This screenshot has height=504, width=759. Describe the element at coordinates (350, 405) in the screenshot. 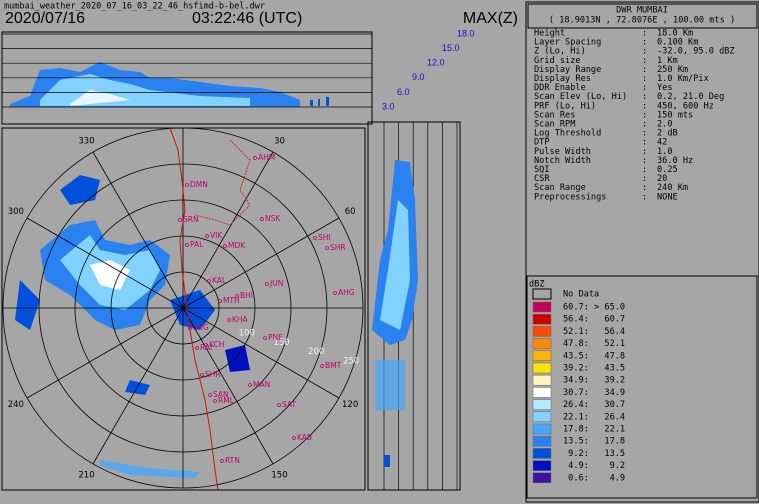

I see `azimuth-label: 120` at that location.